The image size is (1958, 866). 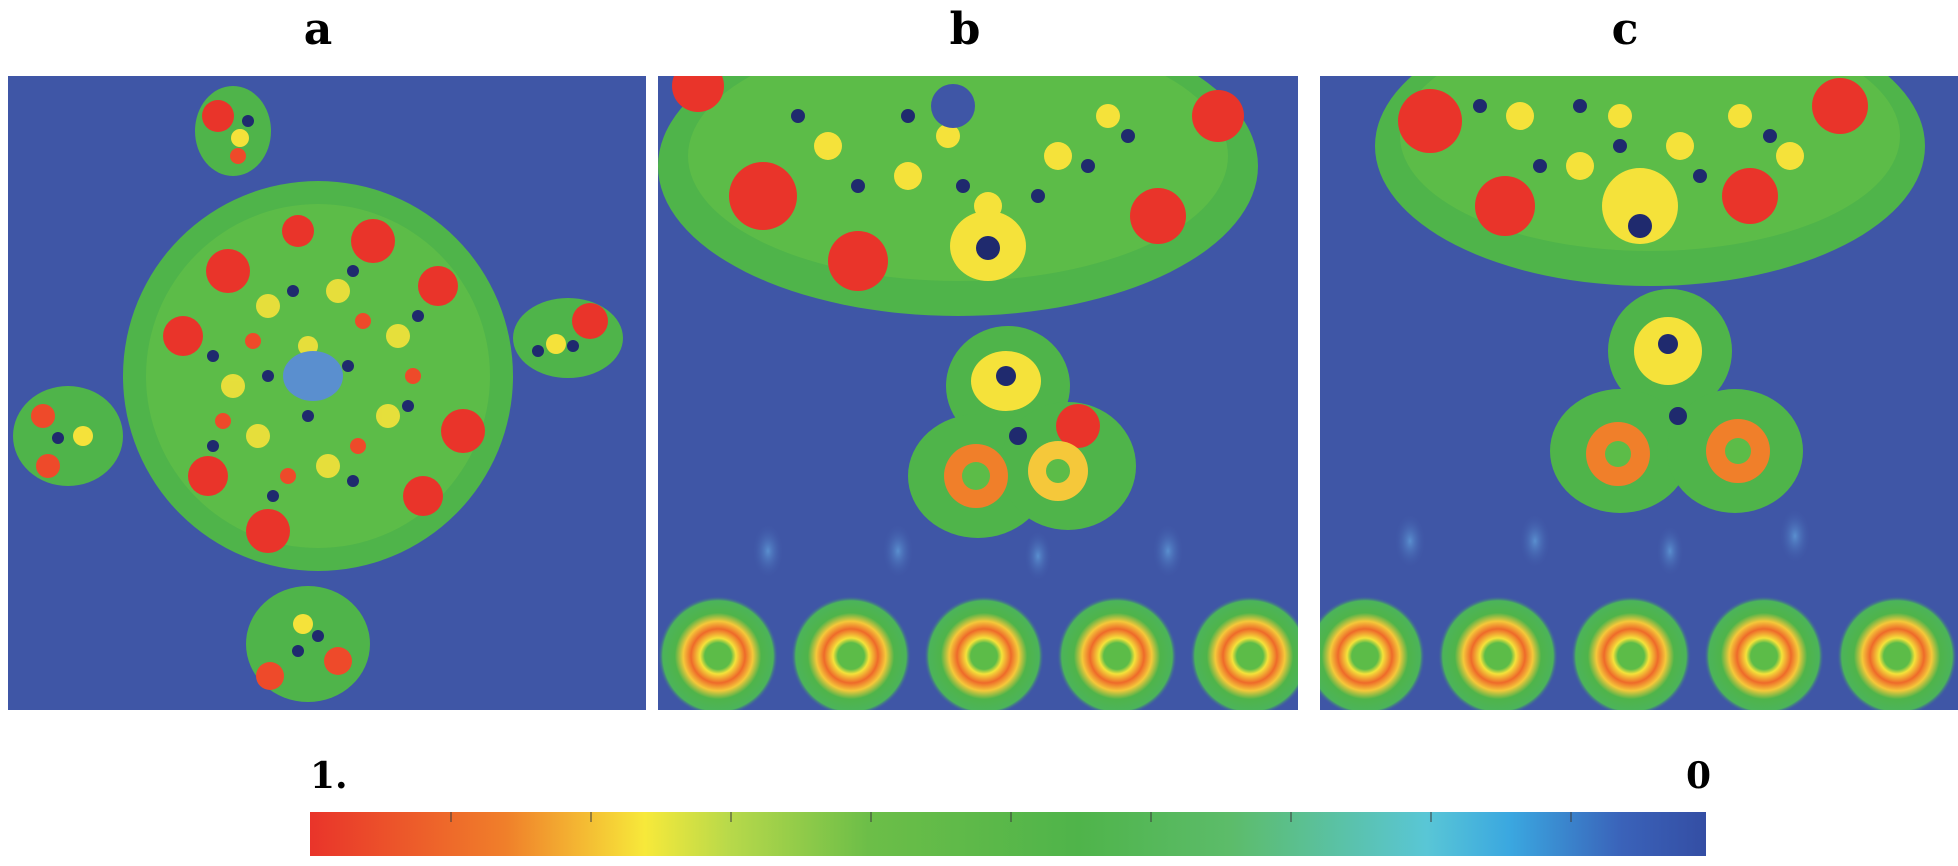 I want to click on colorbar, so click(x=1008, y=834).